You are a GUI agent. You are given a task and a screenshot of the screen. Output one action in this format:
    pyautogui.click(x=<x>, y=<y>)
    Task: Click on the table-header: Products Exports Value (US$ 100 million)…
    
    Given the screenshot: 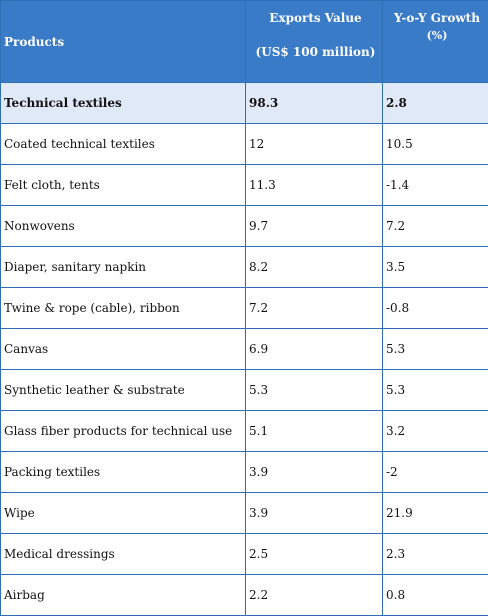 What is the action you would take?
    pyautogui.click(x=244, y=41)
    